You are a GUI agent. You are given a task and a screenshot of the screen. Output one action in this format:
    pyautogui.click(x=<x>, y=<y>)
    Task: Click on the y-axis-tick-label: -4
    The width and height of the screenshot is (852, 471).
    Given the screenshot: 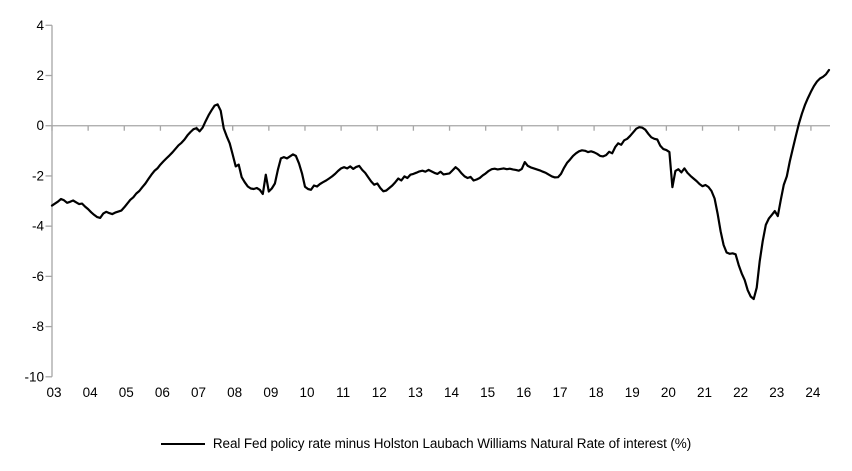 What is the action you would take?
    pyautogui.click(x=38, y=226)
    